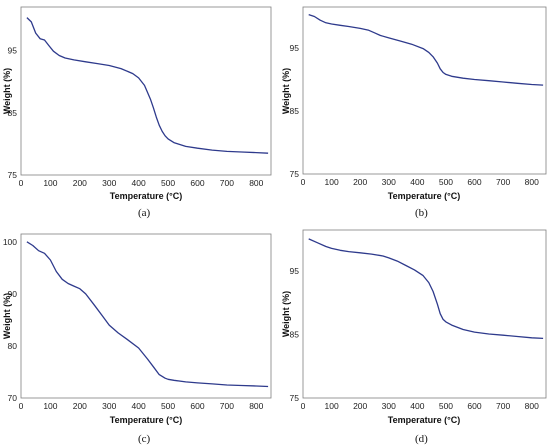  Describe the element at coordinates (144, 439) in the screenshot. I see `panel-label-c: (c)` at that location.